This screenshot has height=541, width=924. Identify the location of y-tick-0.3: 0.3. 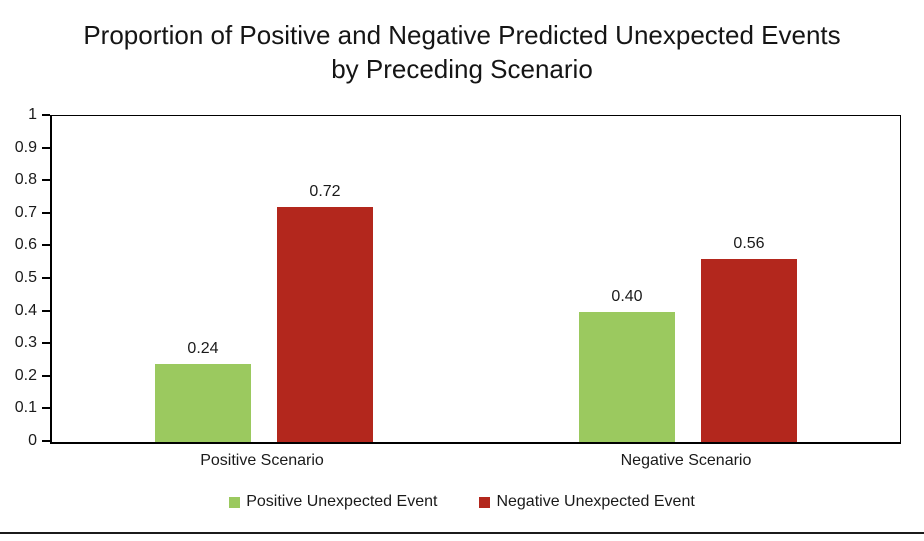
(25, 343).